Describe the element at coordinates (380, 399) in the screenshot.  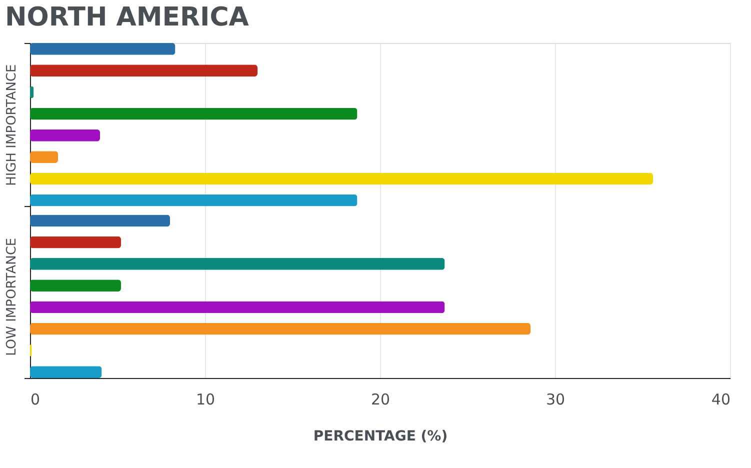
I see `x-tick-label: 20` at that location.